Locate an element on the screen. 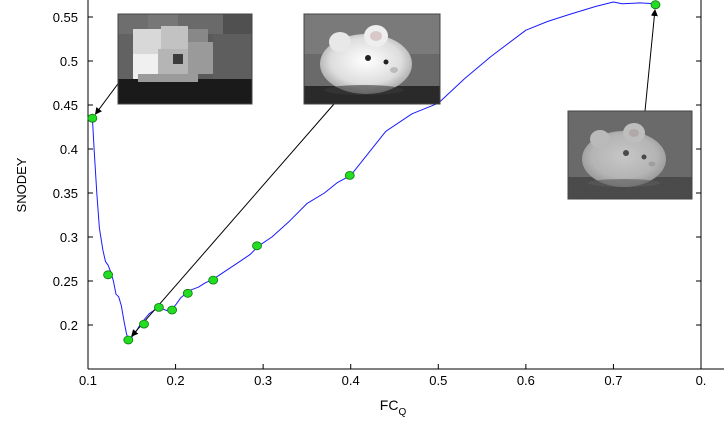  x-axis-label-main: FC is located at coordinates (389, 405).